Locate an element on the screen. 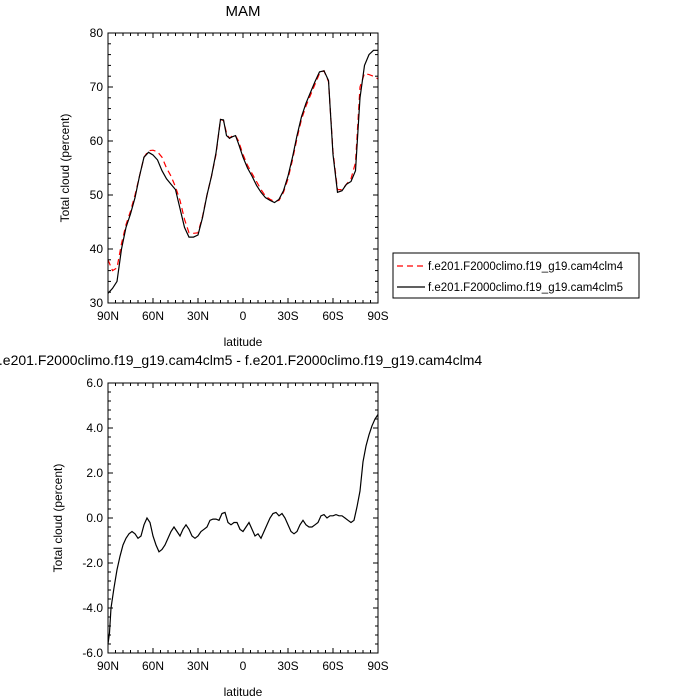 Image resolution: width=700 pixels, height=700 pixels. x-tick-label-p1: 0 is located at coordinates (243, 666).